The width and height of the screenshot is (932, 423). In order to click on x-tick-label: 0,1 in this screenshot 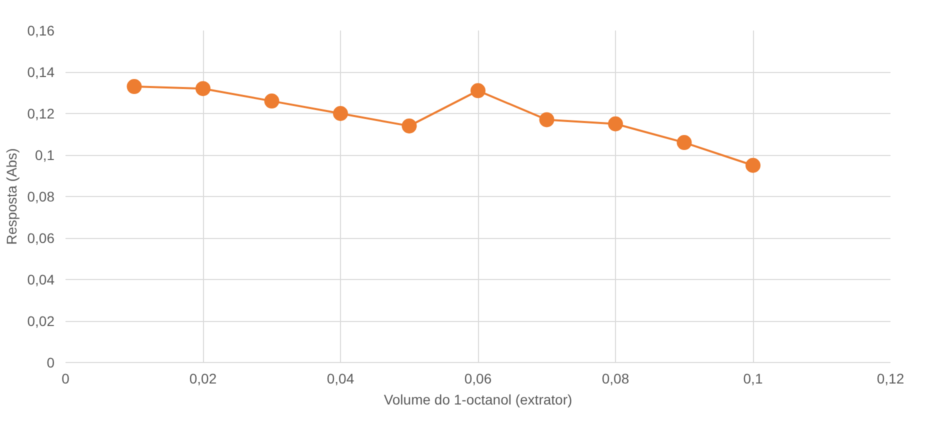, I will do `click(753, 378)`.